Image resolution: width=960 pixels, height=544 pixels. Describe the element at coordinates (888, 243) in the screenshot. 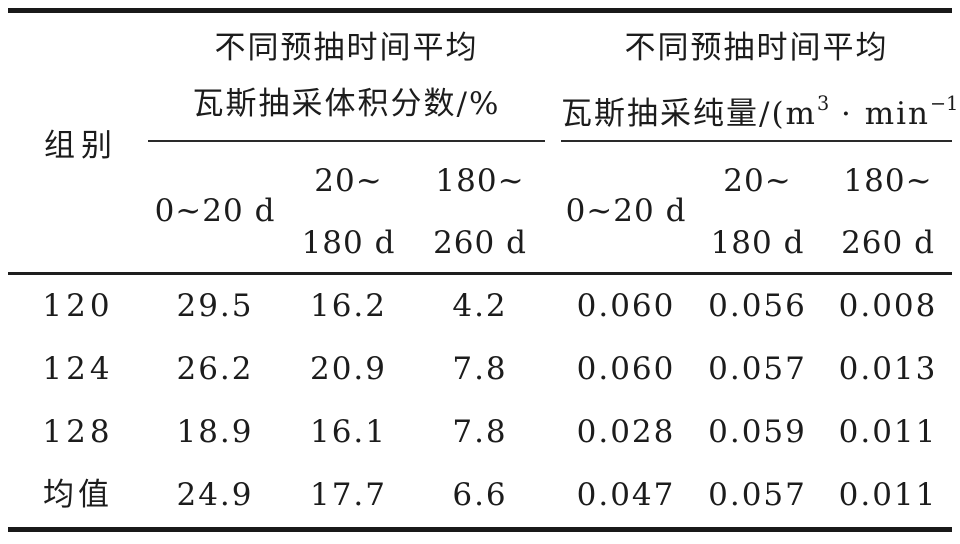

I see `subheader-g2-180-260d-line2: 260 d` at that location.